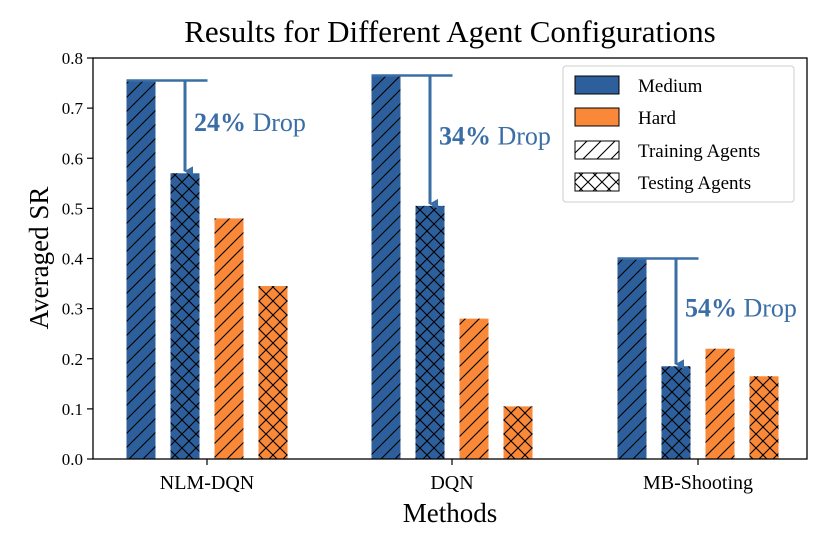 This screenshot has width=830, height=550. I want to click on drop-percent: 24%, so click(220, 122).